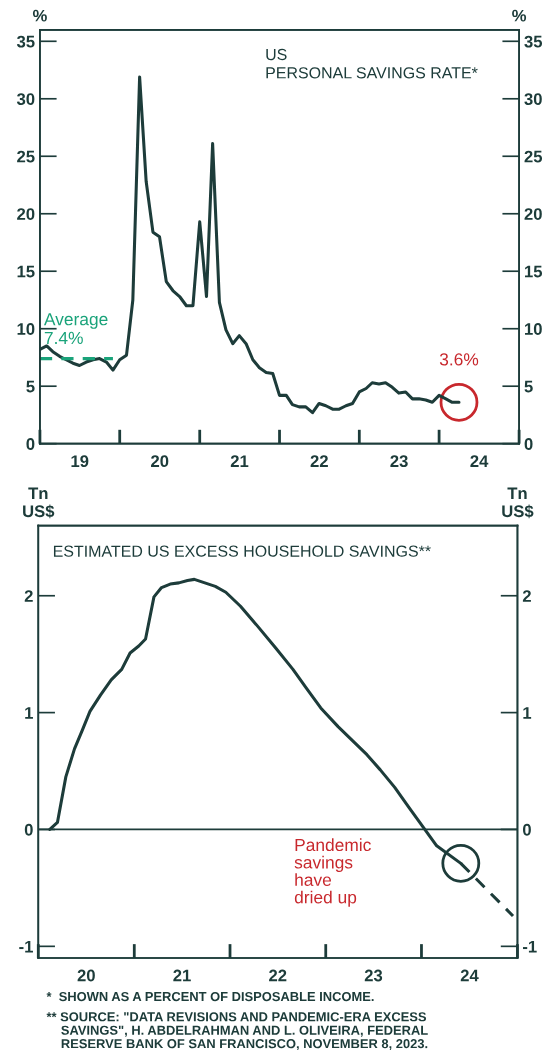 The width and height of the screenshot is (547, 1064). Describe the element at coordinates (526, 596) in the screenshot. I see `y2-tick-label: 2` at that location.